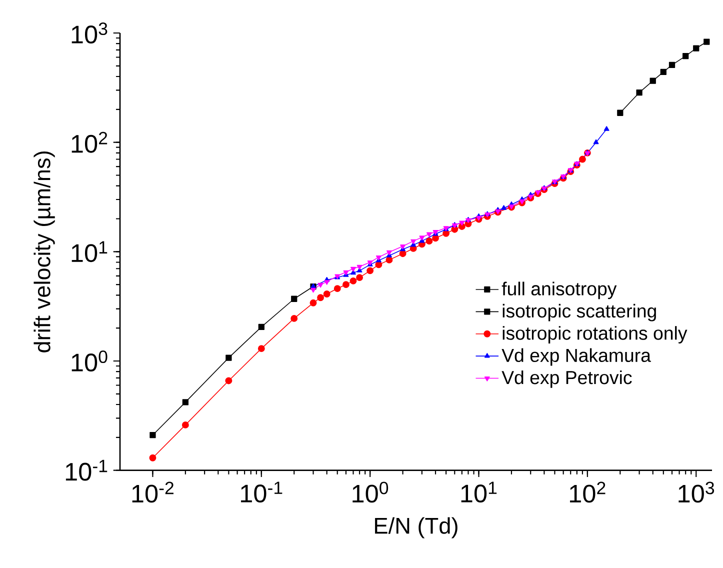 This screenshot has height=568, width=723. I want to click on y-tick-label: 10$^{0}$, so click(90, 361).